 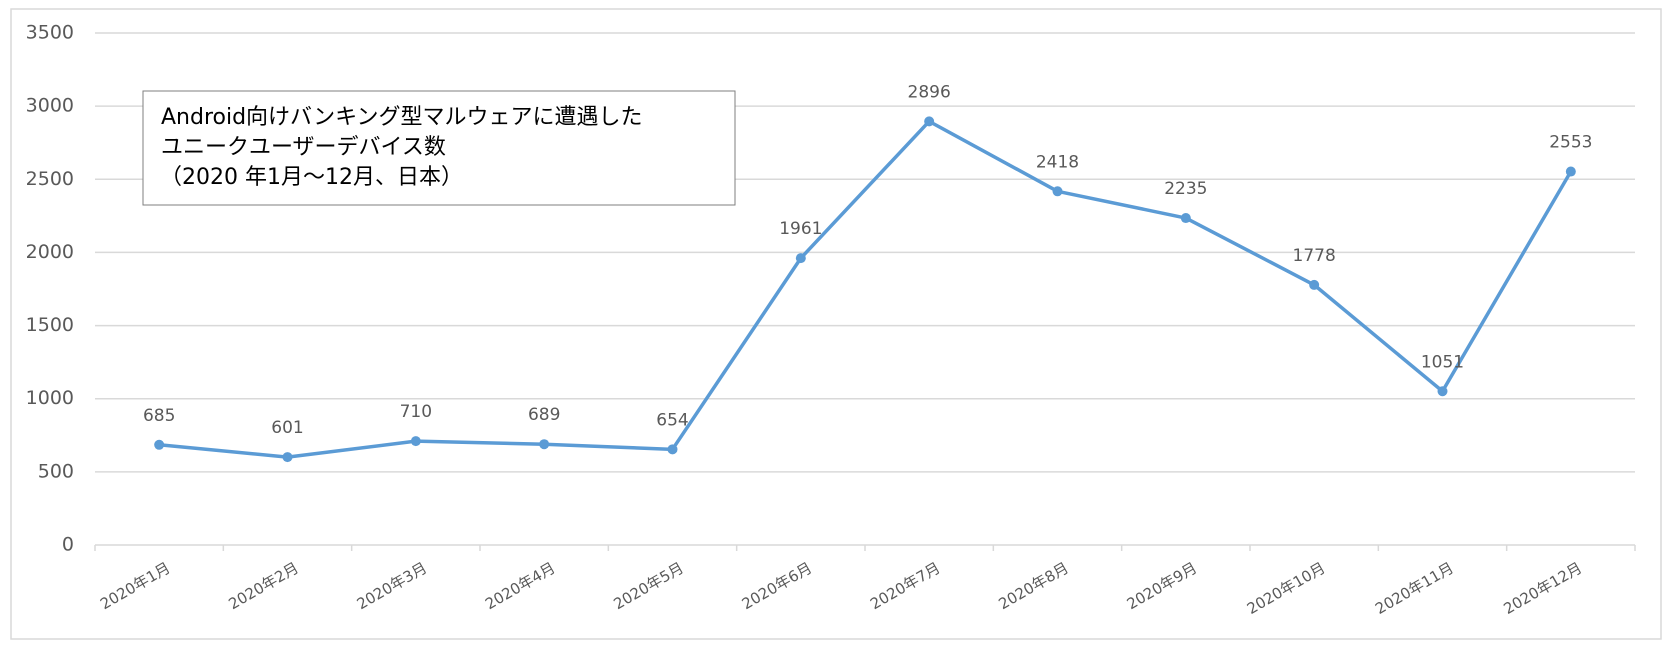 What do you see at coordinates (1185, 189) in the screenshot?
I see `data-label: 2235` at bounding box center [1185, 189].